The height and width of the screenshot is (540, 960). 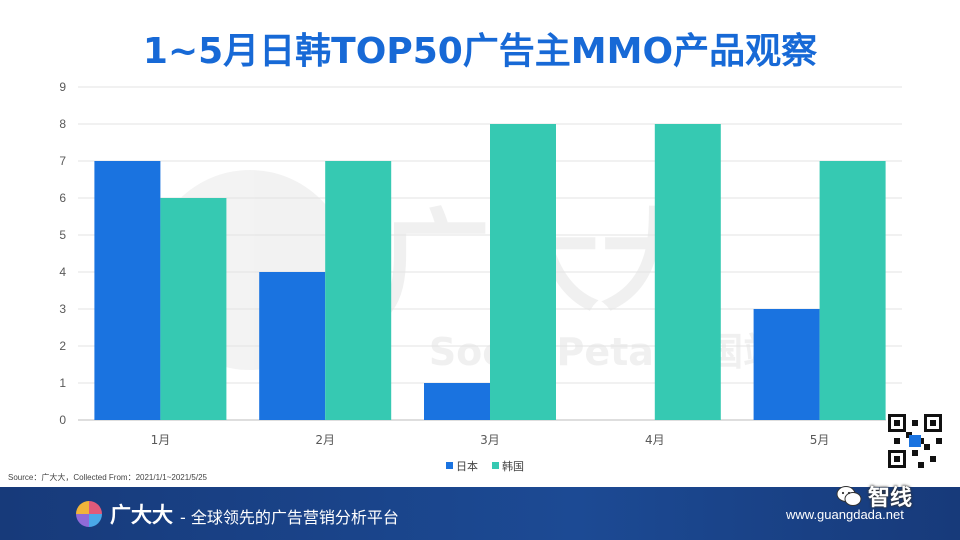 What do you see at coordinates (161, 440) in the screenshot?
I see `x-tick-label: 1月` at bounding box center [161, 440].